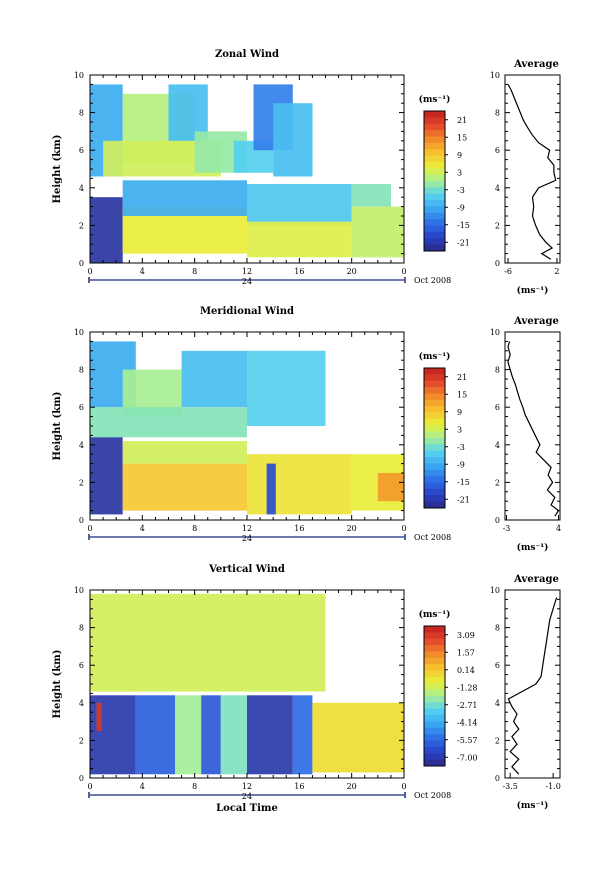 Image resolution: width=616 pixels, height=873 pixels. Describe the element at coordinates (463, 242) in the screenshot. I see `colorbar-tick-label: -21` at that location.